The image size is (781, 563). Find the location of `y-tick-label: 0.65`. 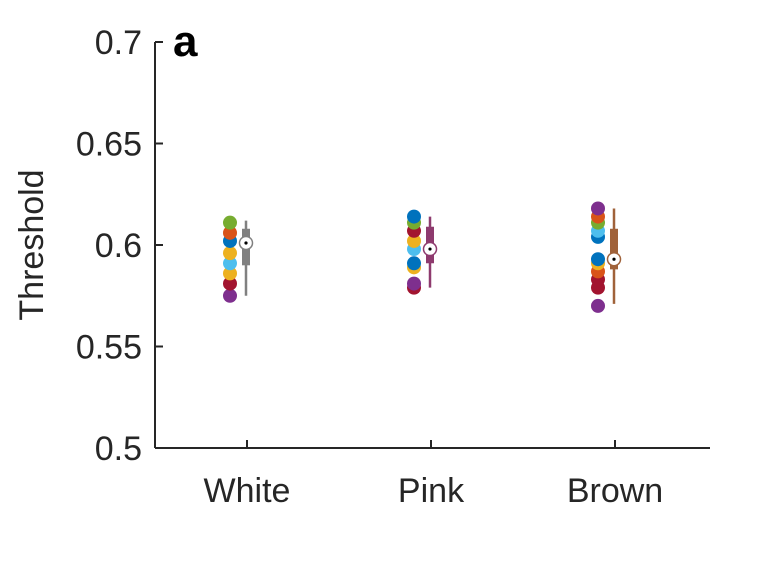

y-tick-label: 0.65 is located at coordinates (109, 145).